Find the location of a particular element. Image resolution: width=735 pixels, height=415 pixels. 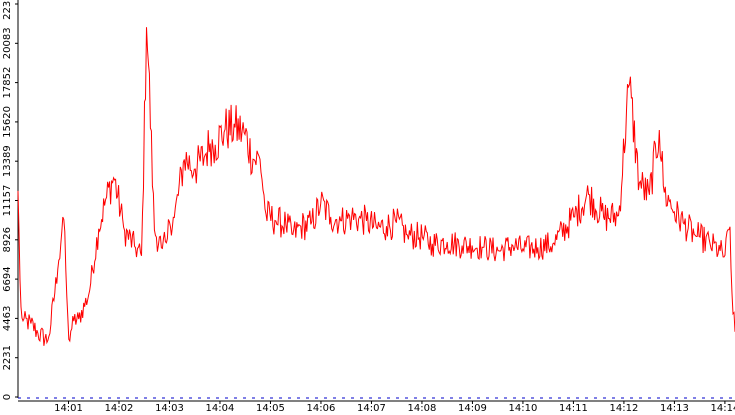

y-tick-label: 2231 is located at coordinates (7, 357).